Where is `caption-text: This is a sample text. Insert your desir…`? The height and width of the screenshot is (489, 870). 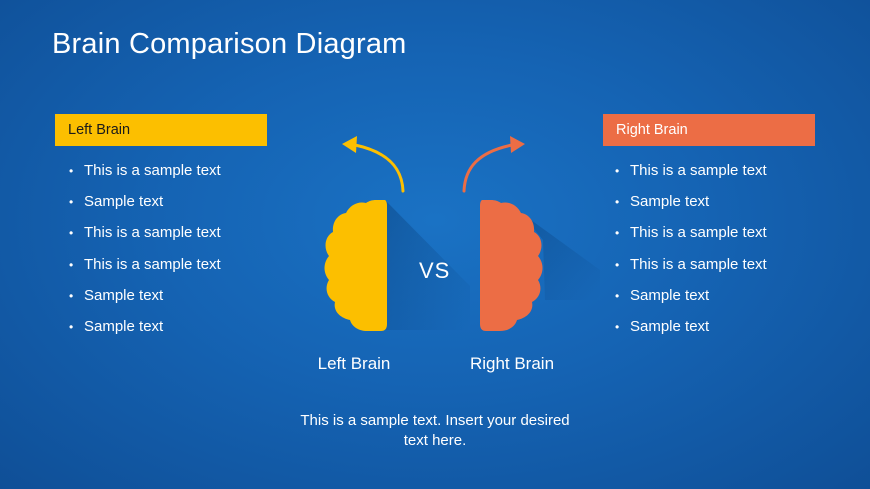 caption-text: This is a sample text. Insert your desir… is located at coordinates (435, 430).